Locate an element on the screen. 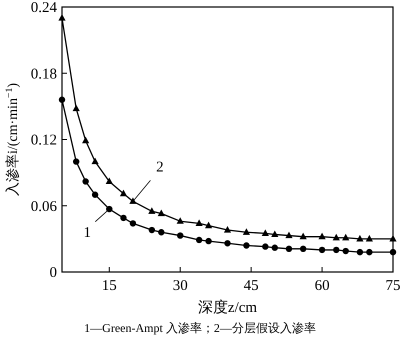  xtick: 75 is located at coordinates (393, 286).